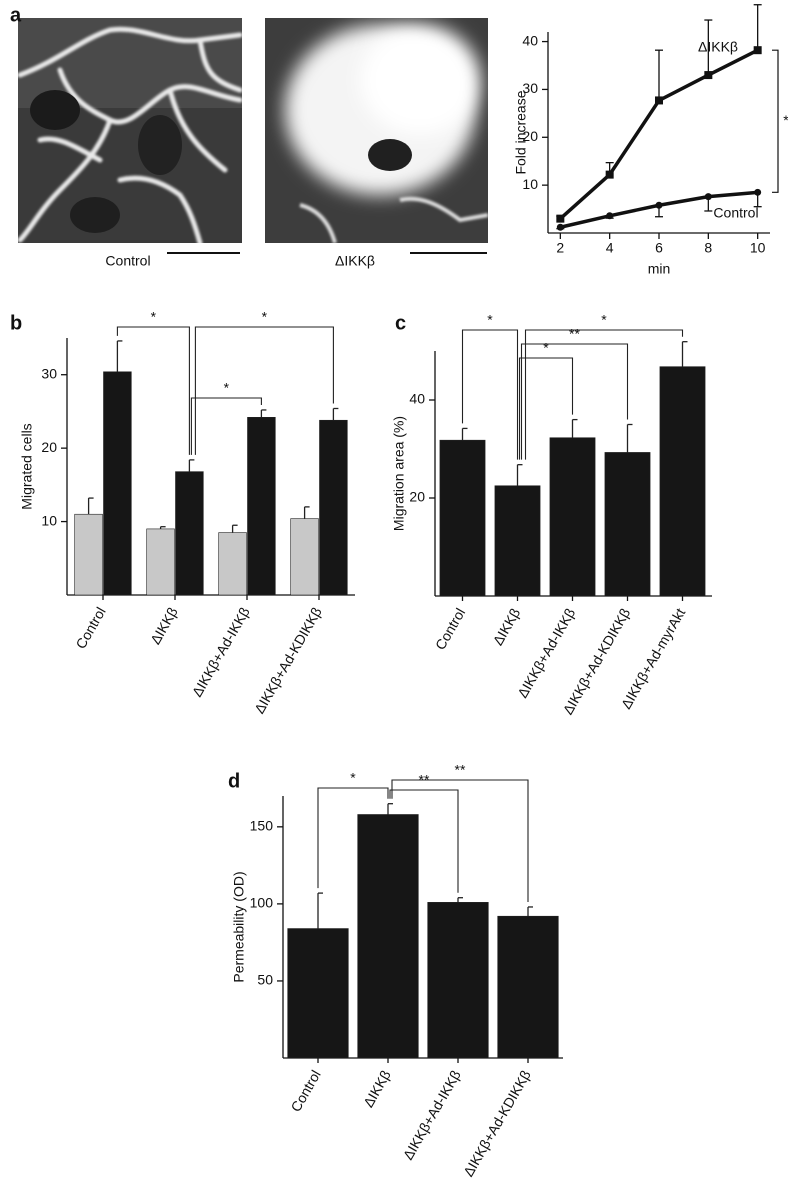 The height and width of the screenshot is (1188, 788). Describe the element at coordinates (27, 466) in the screenshot. I see `y-axis-label: Migrated cells` at that location.